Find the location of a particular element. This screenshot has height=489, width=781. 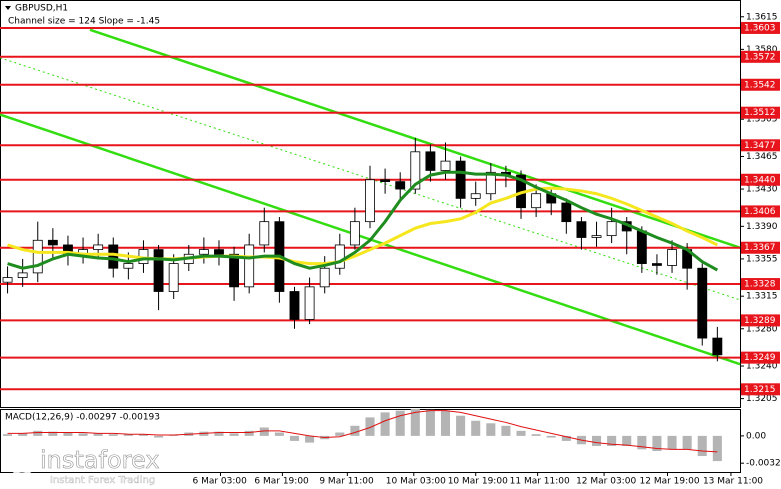

macd-title: MACD(12,26,9) -0.00297 -0.00193 is located at coordinates (82, 418).